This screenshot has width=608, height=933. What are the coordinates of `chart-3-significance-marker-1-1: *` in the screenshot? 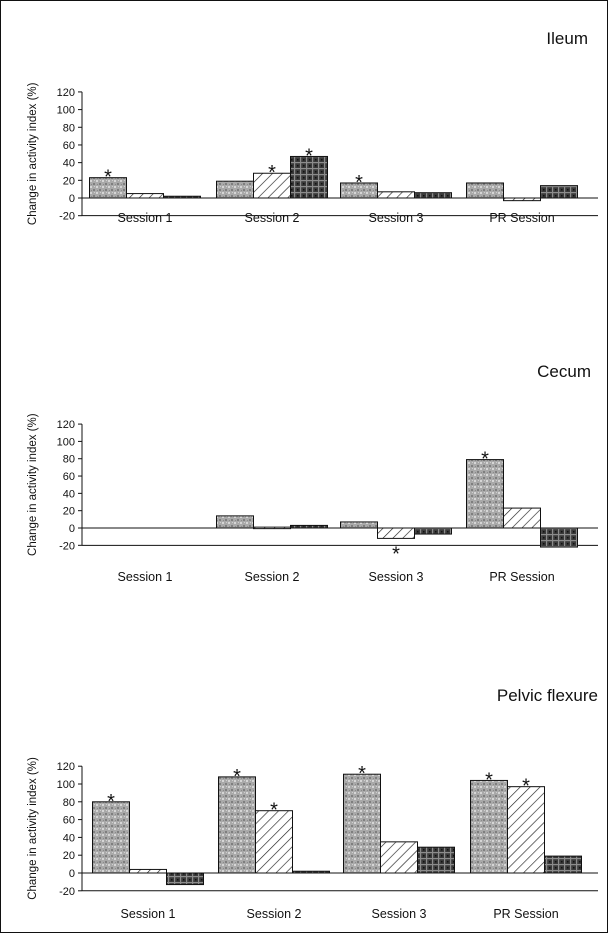 It's located at (111, 802).